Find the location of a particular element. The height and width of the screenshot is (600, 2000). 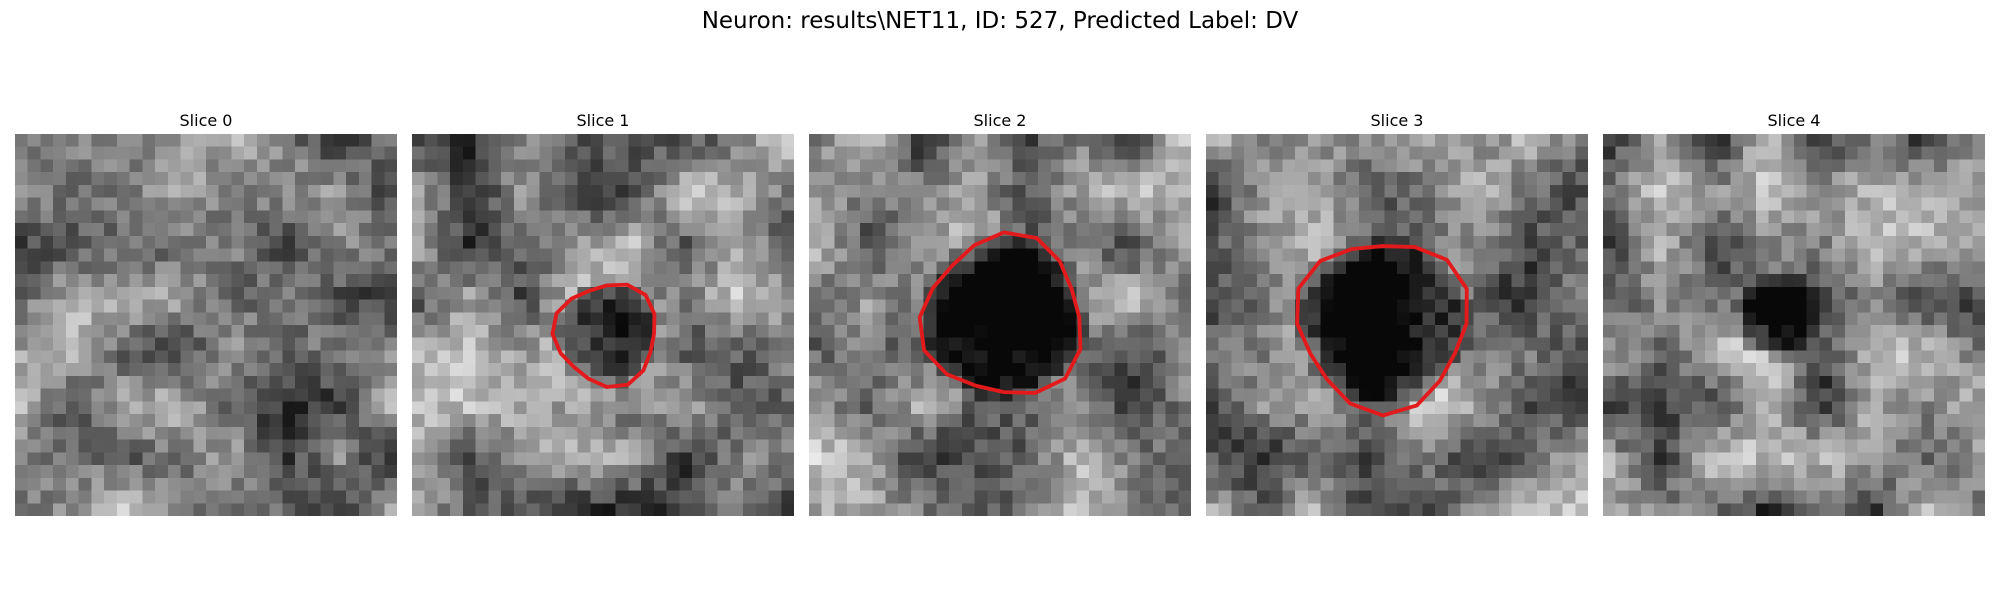

slice-panel-3: Slice 3 is located at coordinates (1397, 313).